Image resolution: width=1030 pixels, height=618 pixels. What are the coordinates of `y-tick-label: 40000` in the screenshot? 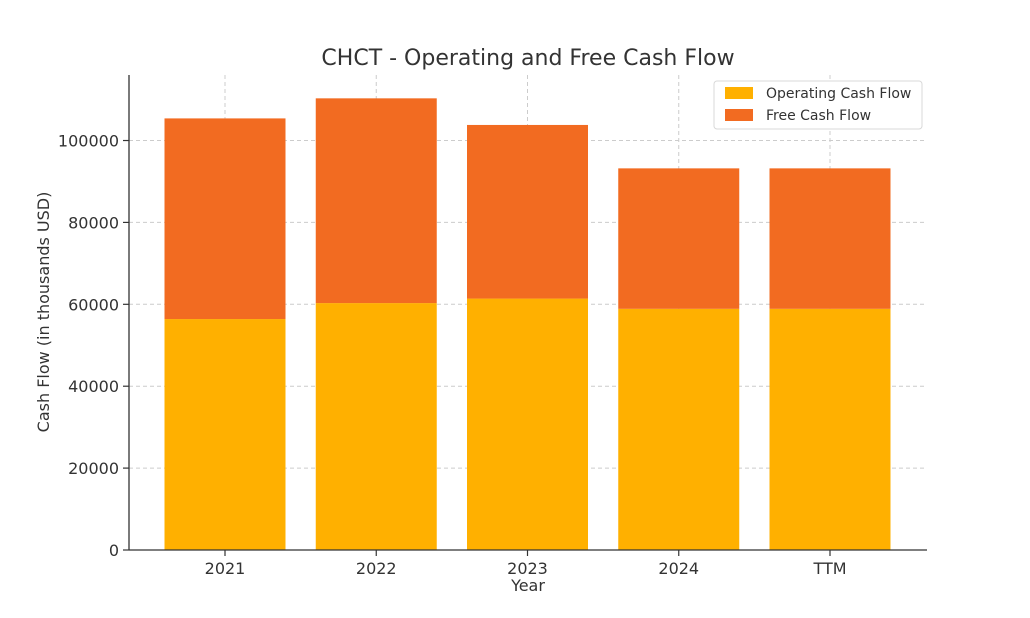 It's located at (93, 386).